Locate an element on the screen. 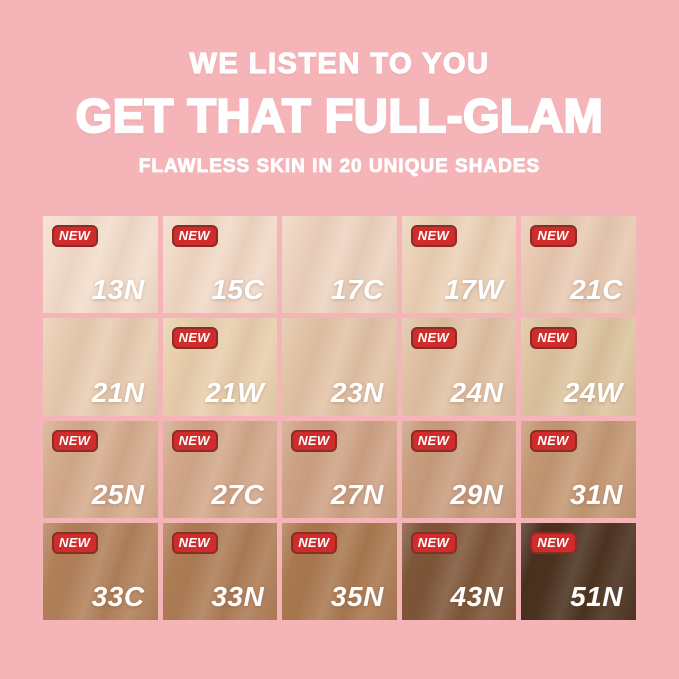  shade-code-label: 31N is located at coordinates (596, 494).